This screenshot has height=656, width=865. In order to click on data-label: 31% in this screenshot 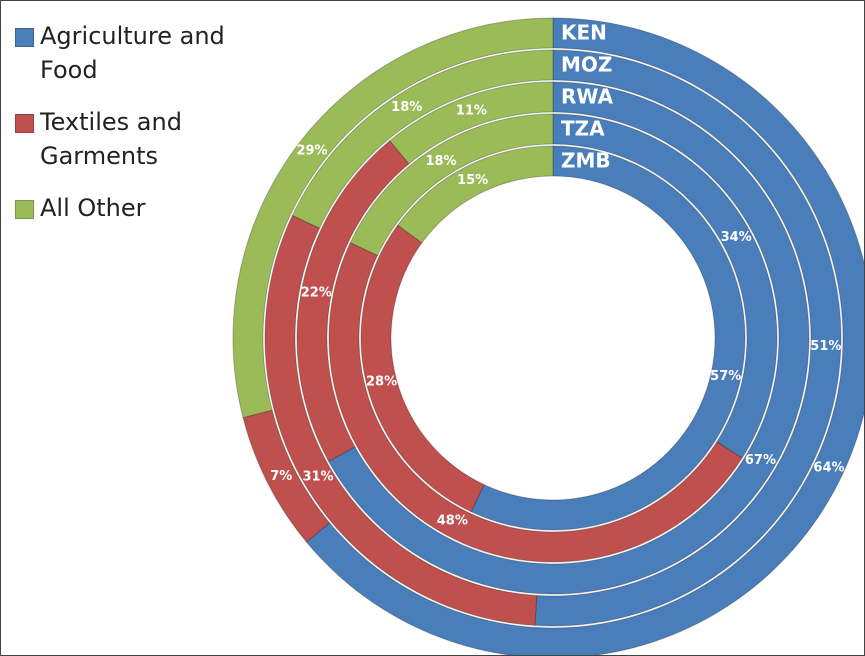, I will do `click(317, 476)`.